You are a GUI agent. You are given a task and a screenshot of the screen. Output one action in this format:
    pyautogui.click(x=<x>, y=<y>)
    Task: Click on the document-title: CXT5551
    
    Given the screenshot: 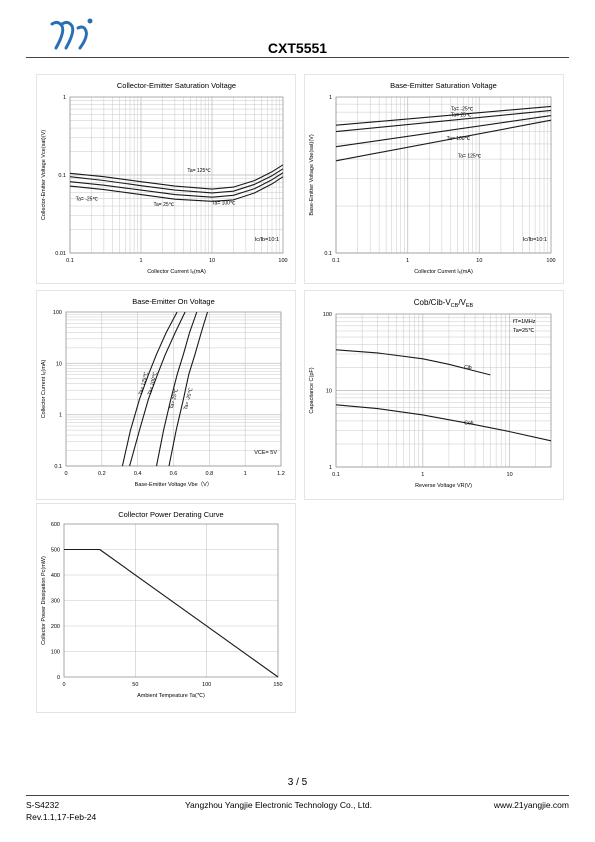 What is the action you would take?
    pyautogui.click(x=297, y=48)
    